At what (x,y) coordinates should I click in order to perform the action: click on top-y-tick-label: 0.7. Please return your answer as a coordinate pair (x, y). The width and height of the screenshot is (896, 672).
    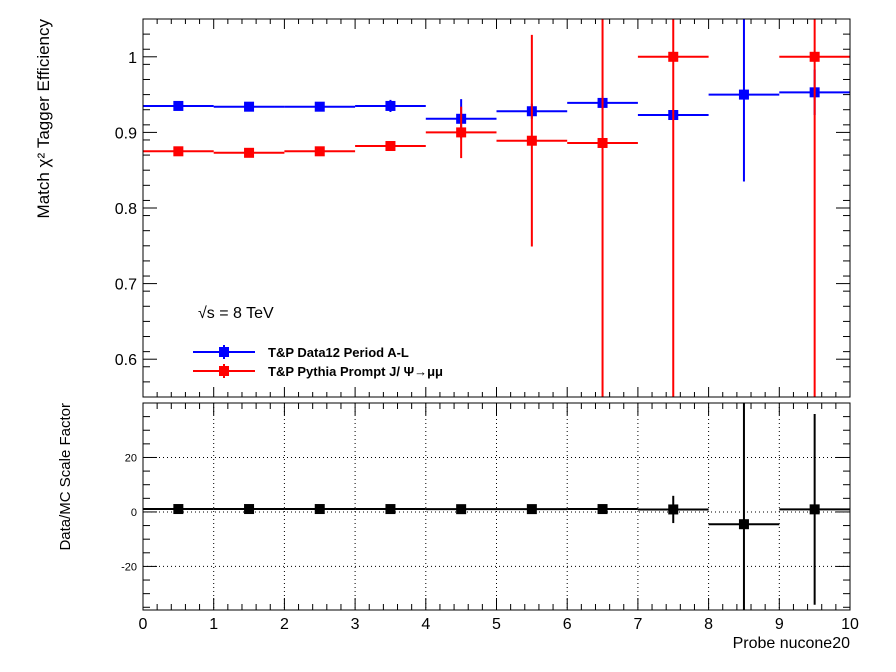
    Looking at the image, I should click on (126, 285).